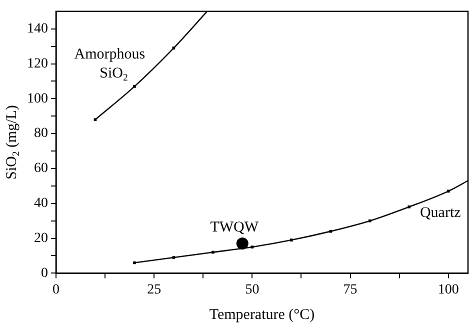 This screenshot has height=327, width=474. Describe the element at coordinates (13, 142) in the screenshot. I see `y-axis-title: SiO2 (mg/L)` at that location.